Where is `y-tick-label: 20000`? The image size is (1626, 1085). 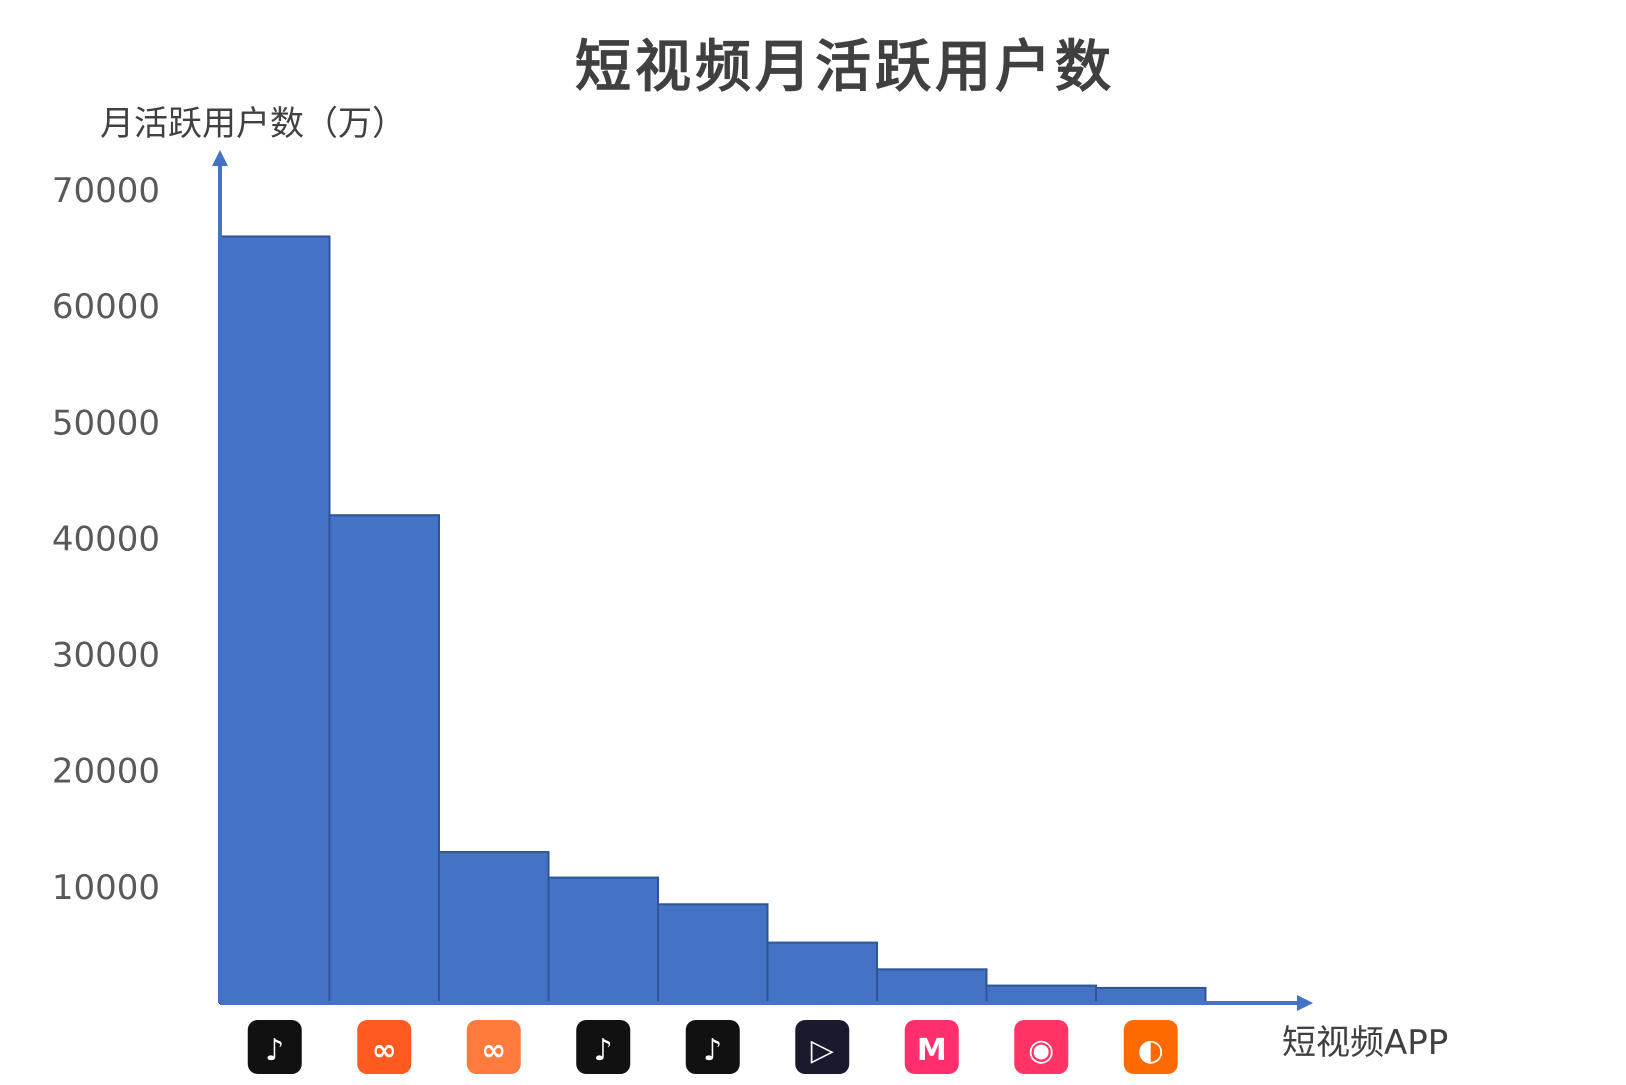 y-tick-label: 20000 is located at coordinates (106, 772).